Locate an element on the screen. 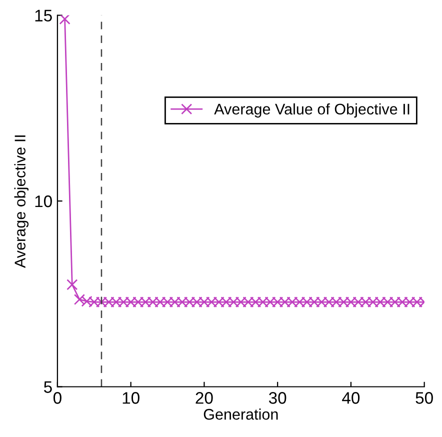  legend-label: Average Value of Objective II is located at coordinates (312, 110).